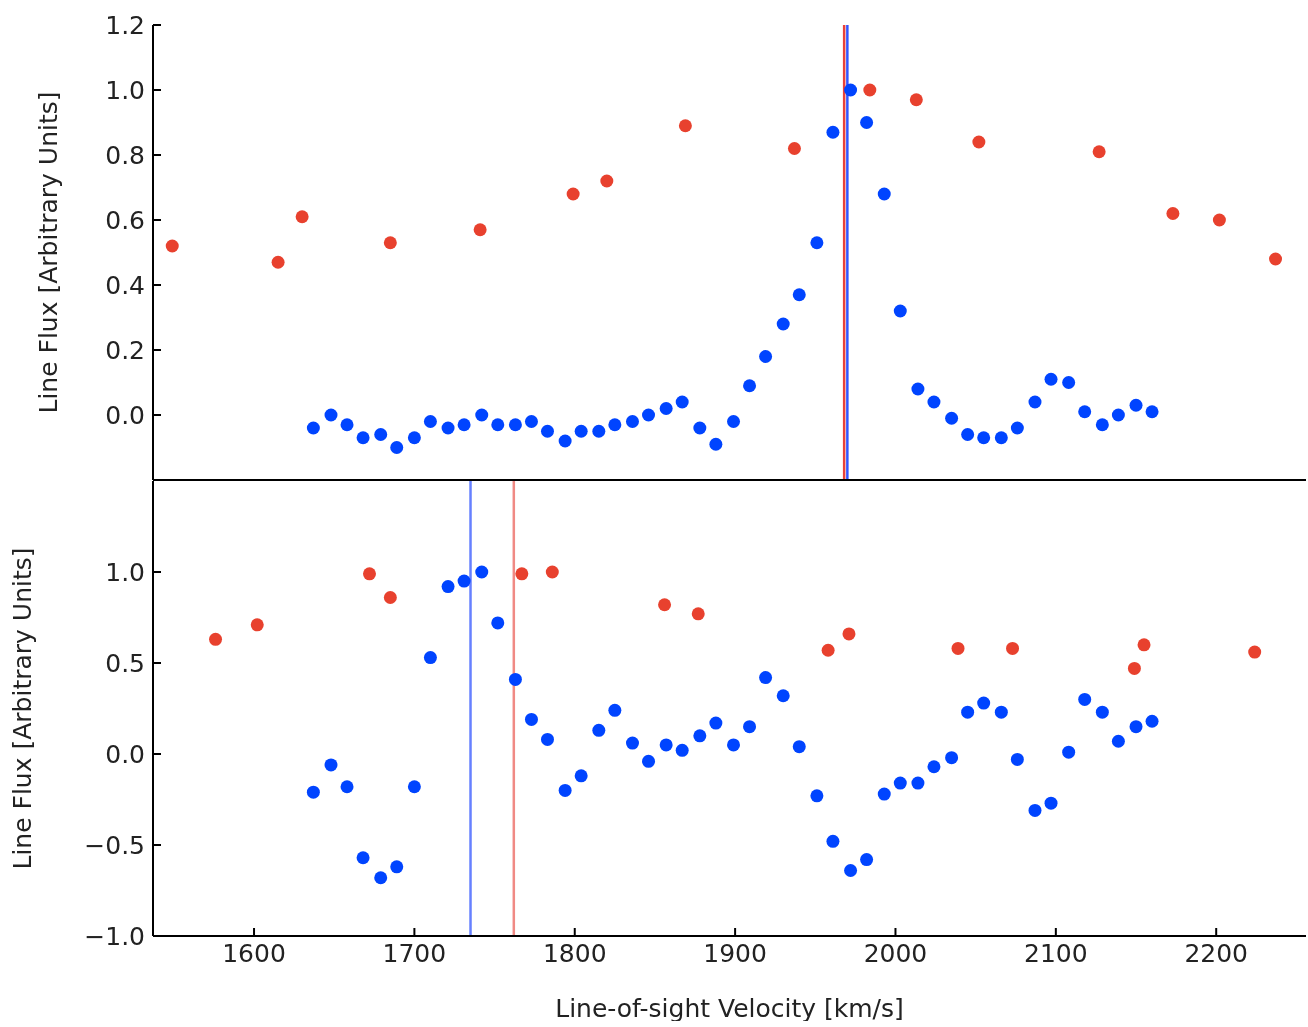 This screenshot has height=1027, width=1308. Describe the element at coordinates (114, 936) in the screenshot. I see `y-tick-label: −1.0` at that location.